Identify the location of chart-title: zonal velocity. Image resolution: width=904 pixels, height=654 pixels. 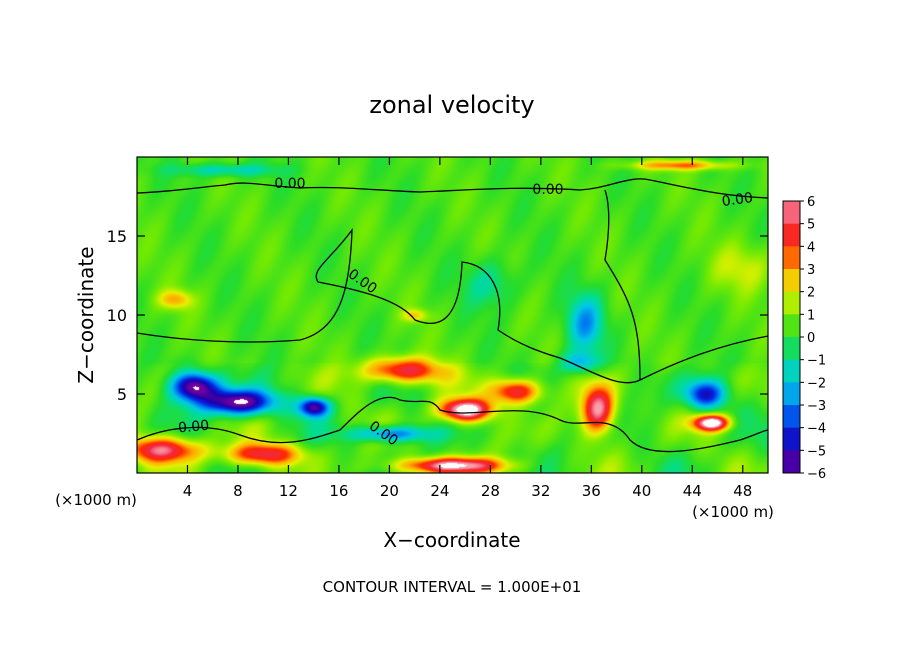
(451, 105).